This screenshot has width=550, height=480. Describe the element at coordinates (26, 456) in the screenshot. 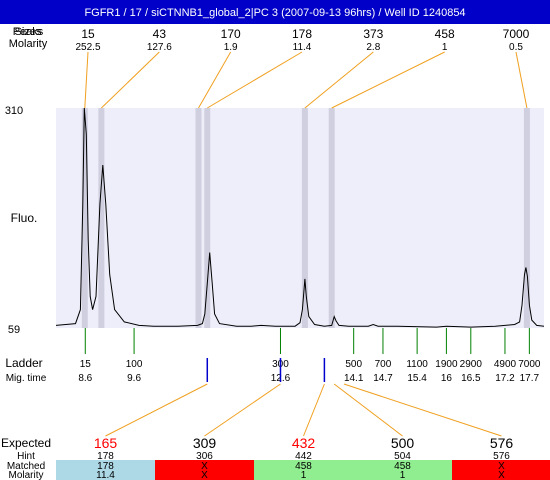

I see `hint-label: Hint` at that location.